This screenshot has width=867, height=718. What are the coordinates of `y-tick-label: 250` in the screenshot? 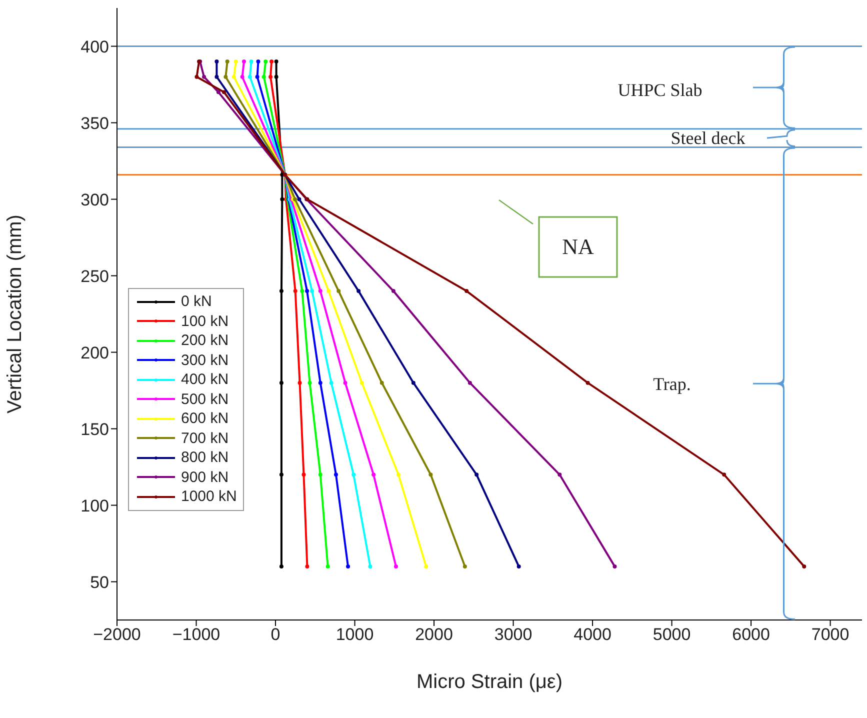 It's located at (94, 276).